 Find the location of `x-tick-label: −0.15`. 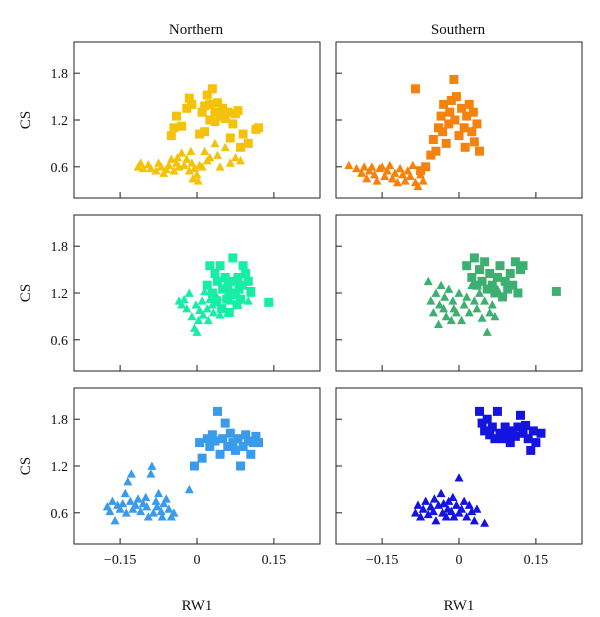

x-tick-label: −0.15 is located at coordinates (120, 560).